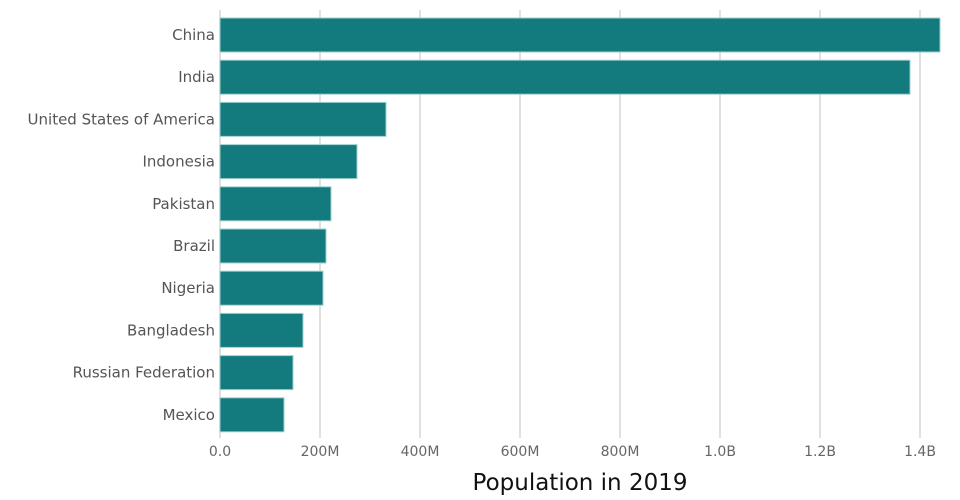 The height and width of the screenshot is (500, 960). What do you see at coordinates (520, 452) in the screenshot?
I see `x-tick-label: 600M` at bounding box center [520, 452].